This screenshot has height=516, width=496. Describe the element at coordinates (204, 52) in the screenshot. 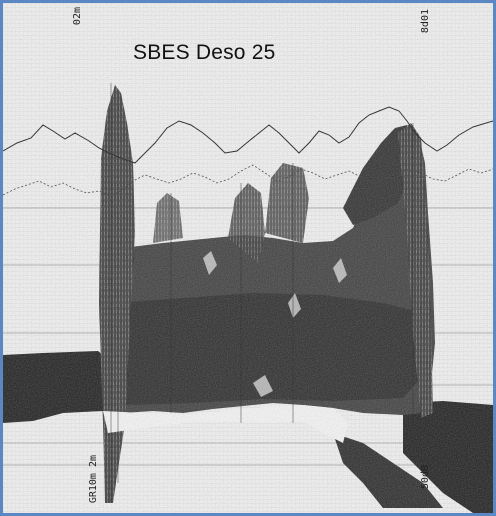

I see `figure-title: SBES Deso 25` at that location.